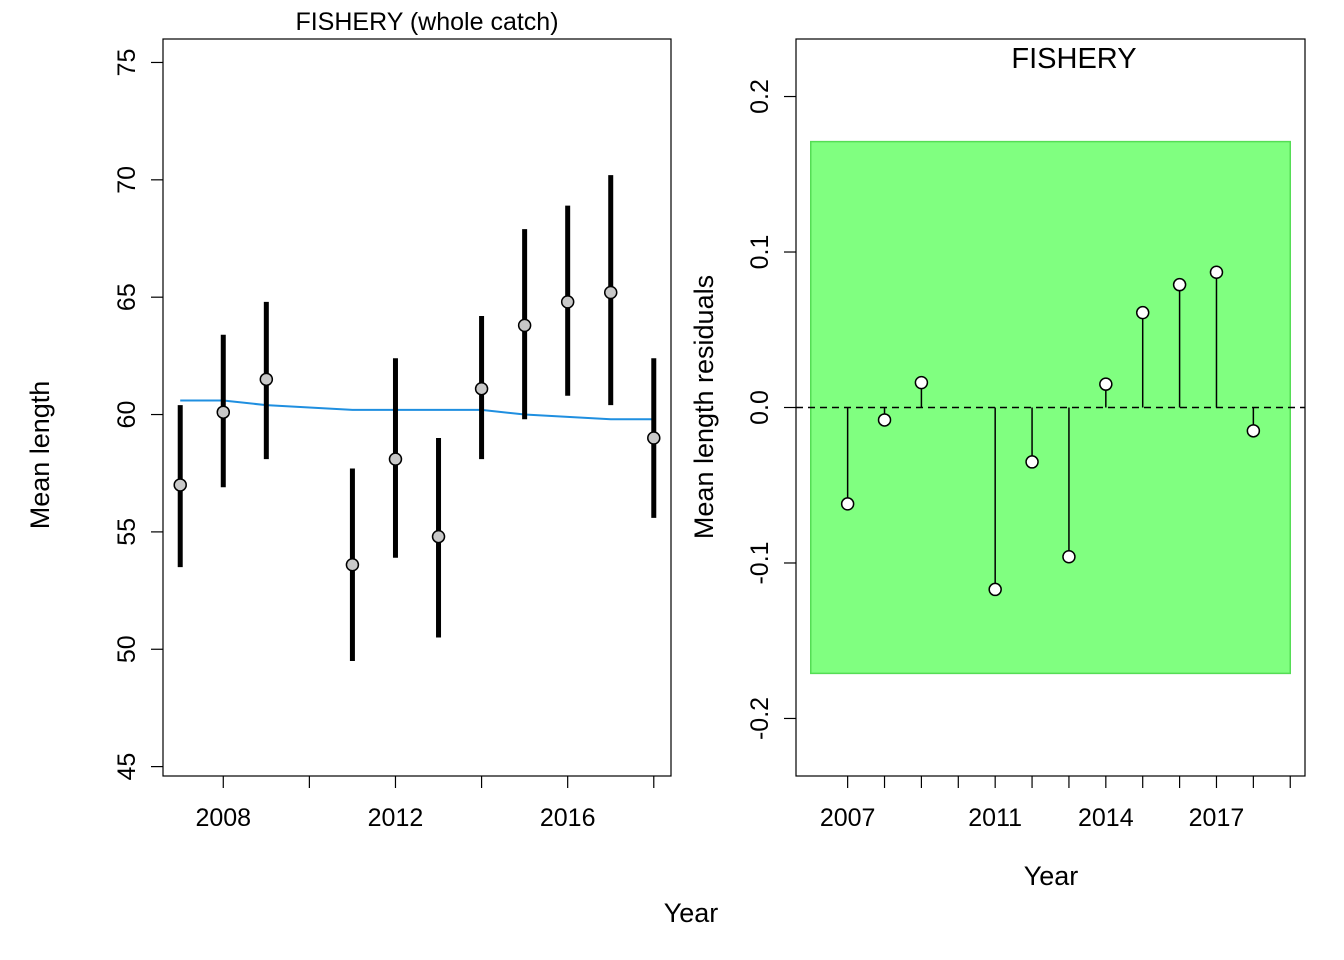 The image size is (1344, 960). Describe the element at coordinates (760, 718) in the screenshot. I see `y-tick-label: -0.2` at that location.